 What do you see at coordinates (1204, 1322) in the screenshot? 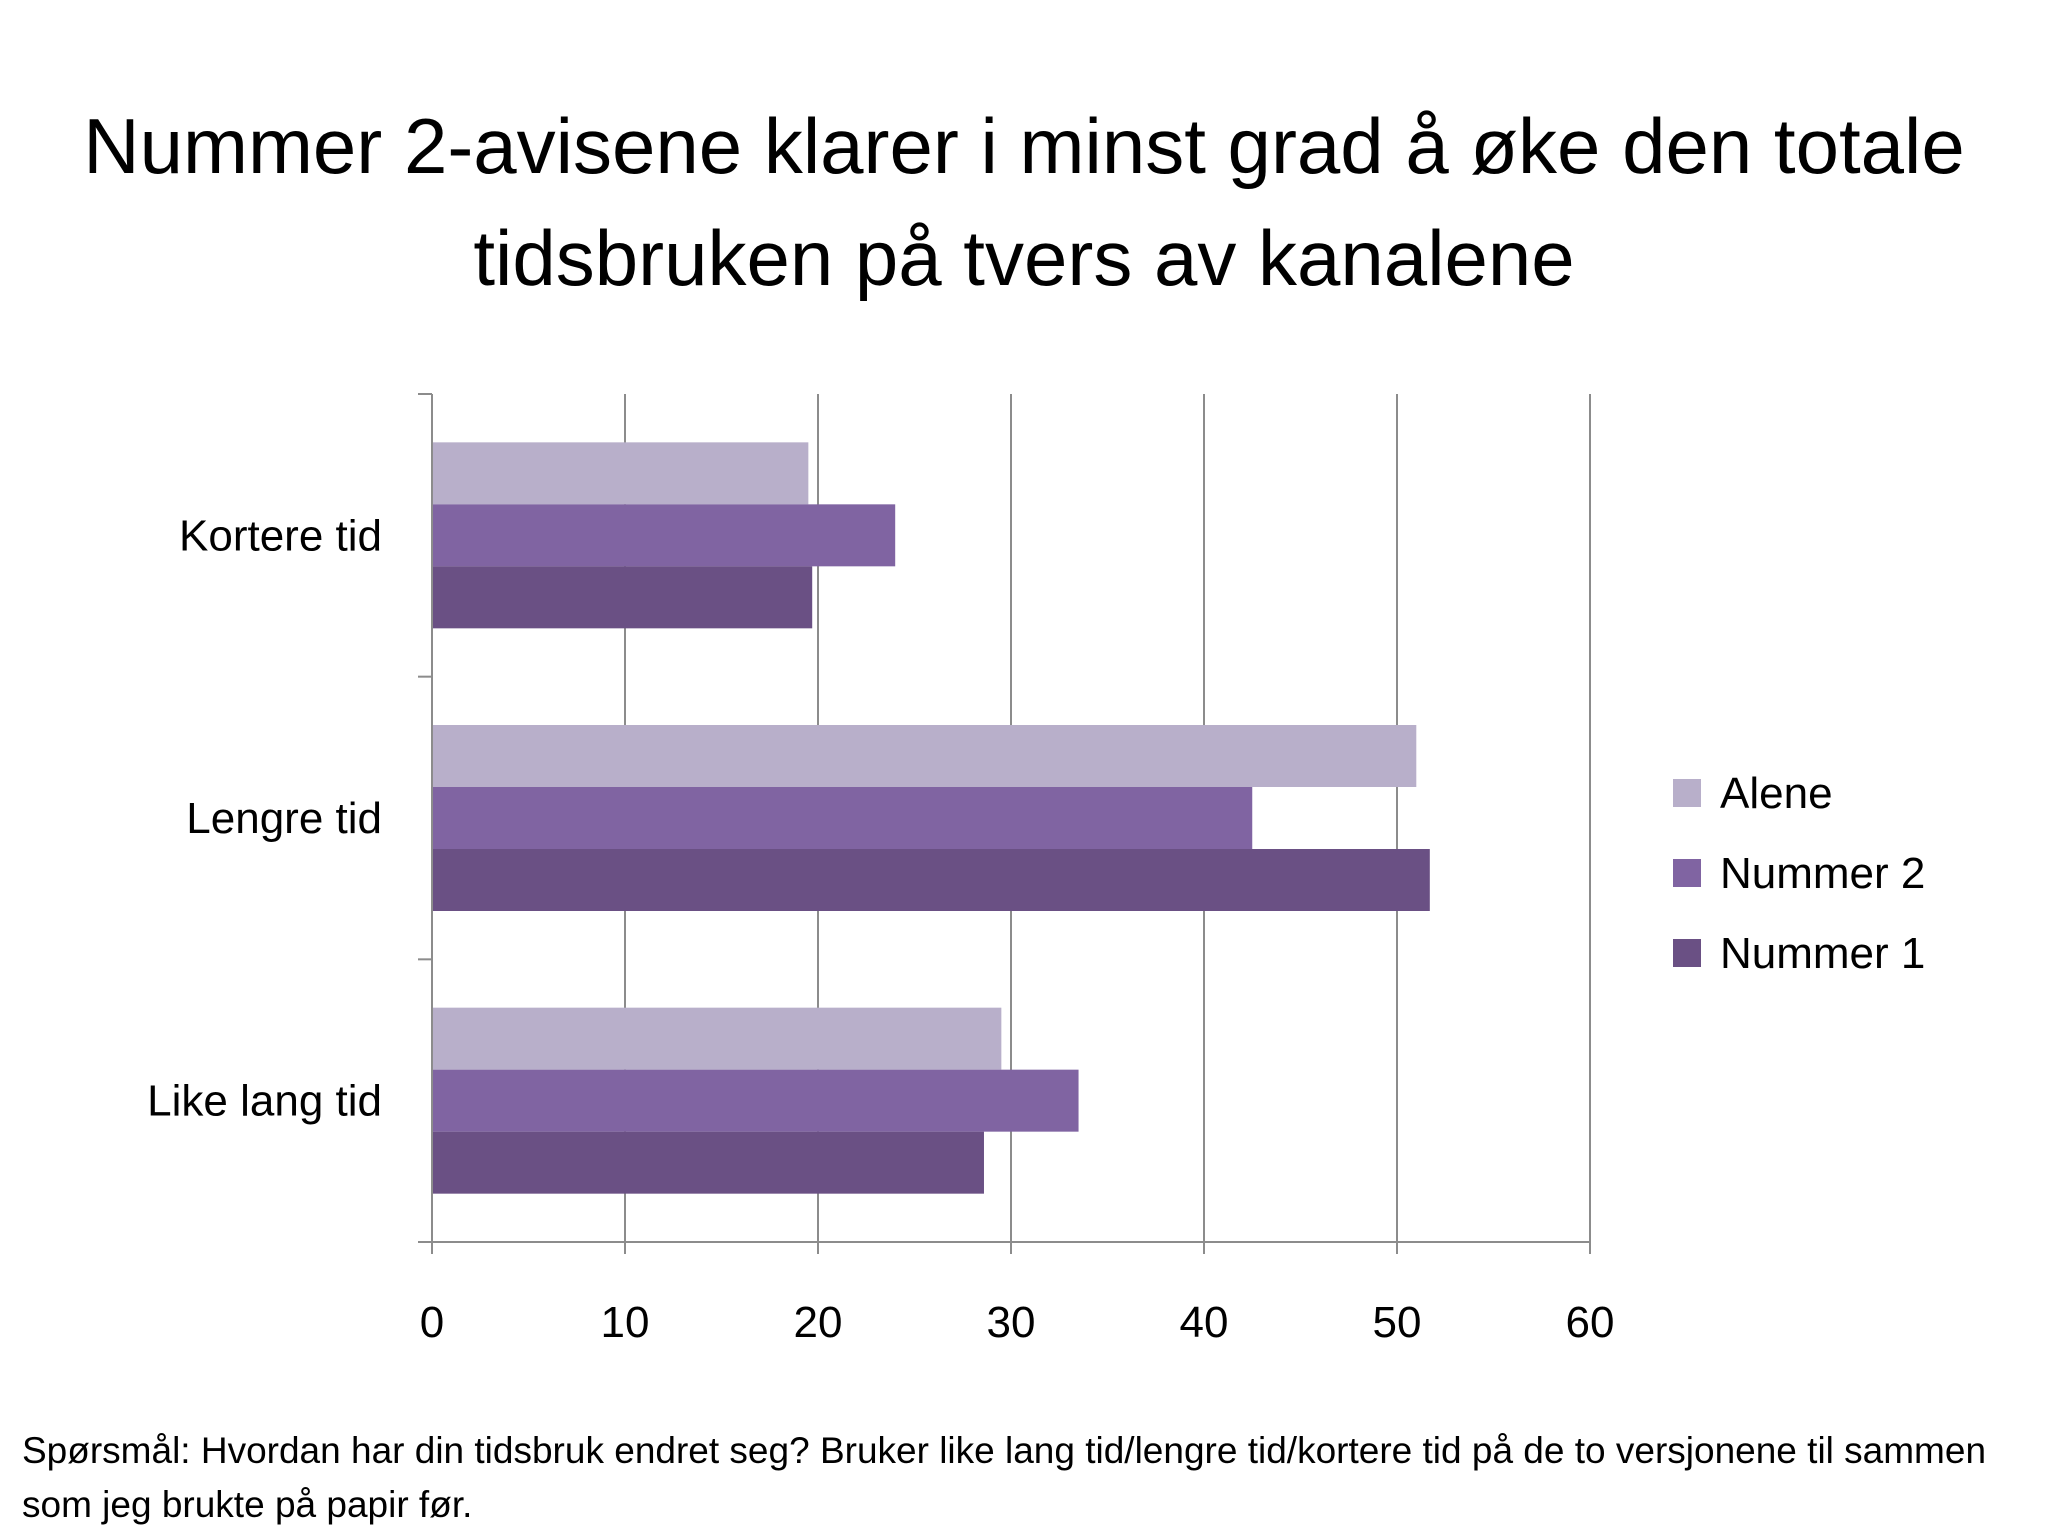
I see `x-tick-label: 40` at bounding box center [1204, 1322].